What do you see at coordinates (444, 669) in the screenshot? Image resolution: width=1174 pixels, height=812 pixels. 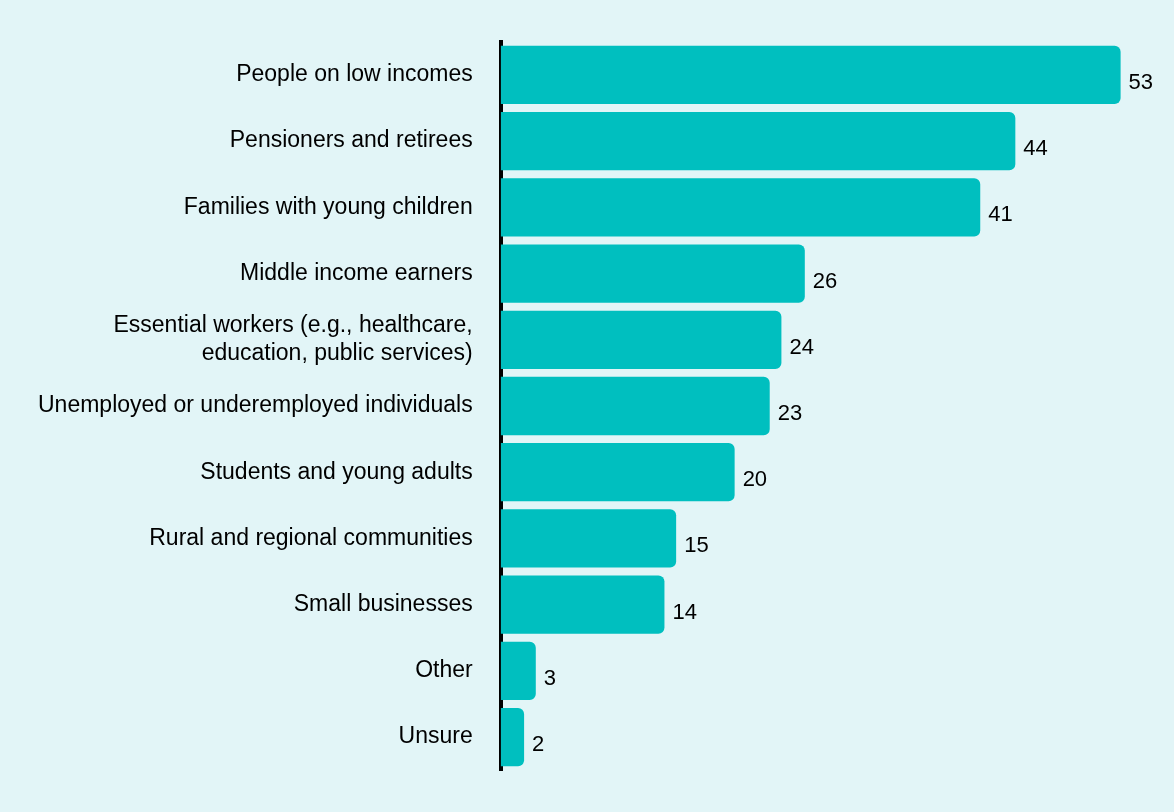 I see `y-tick-label: Other` at bounding box center [444, 669].